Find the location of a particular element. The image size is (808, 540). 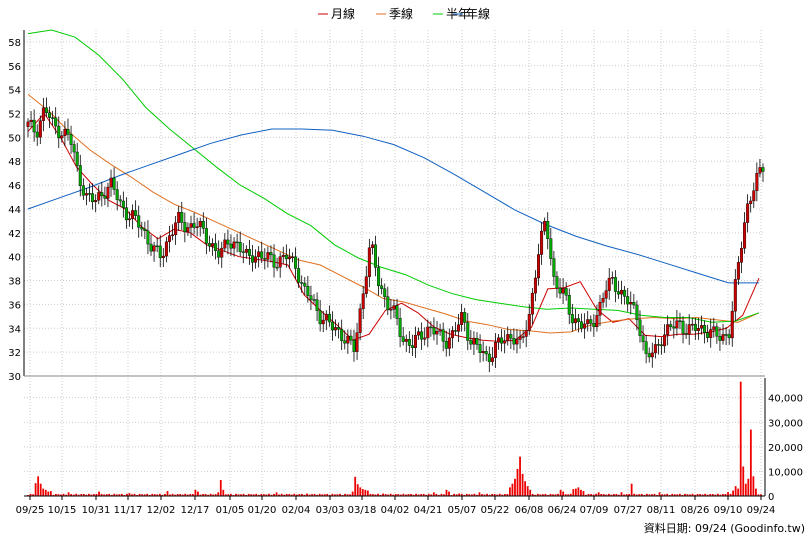

x-tick-label: 10/15 is located at coordinates (62, 510).